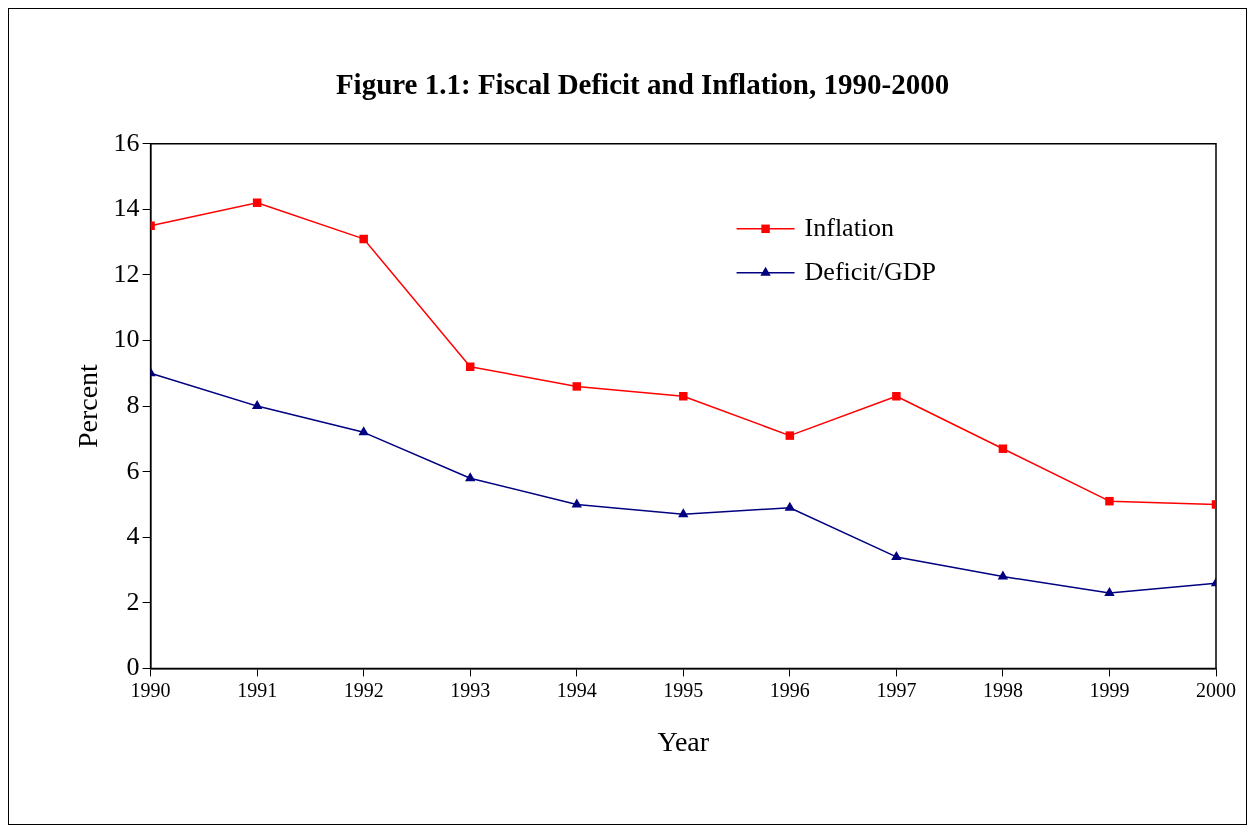 This screenshot has width=1257, height=833. Describe the element at coordinates (133, 470) in the screenshot. I see `y-tick-label: 6` at that location.